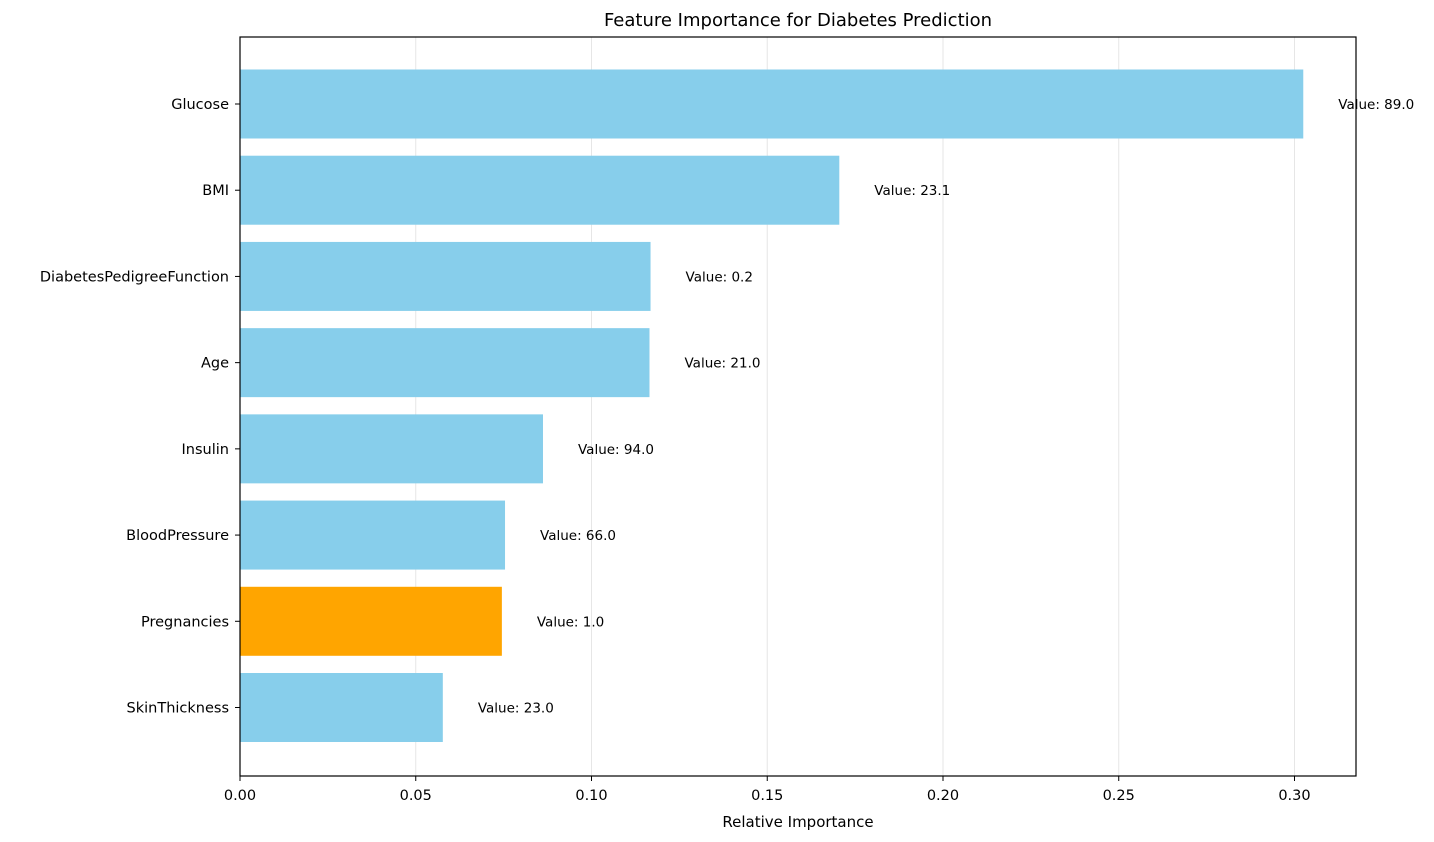  Describe the element at coordinates (416, 796) in the screenshot. I see `x-tick-label: 0.05` at that location.